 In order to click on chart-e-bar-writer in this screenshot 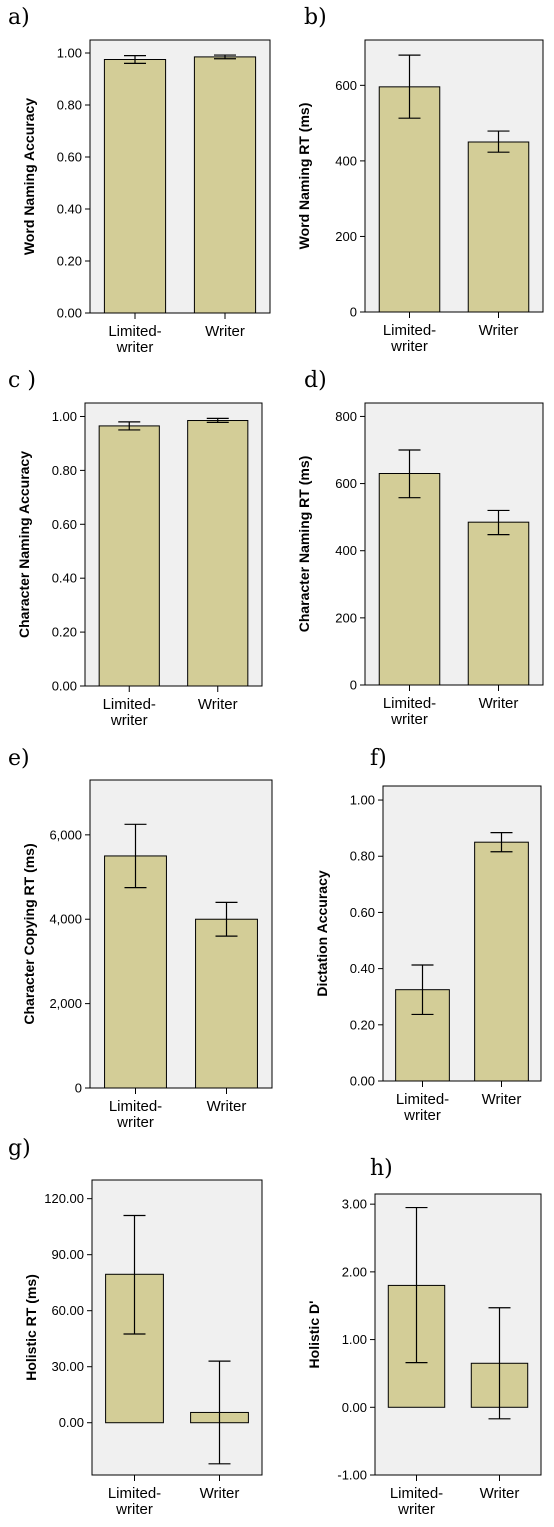, I will do `click(226, 1003)`.